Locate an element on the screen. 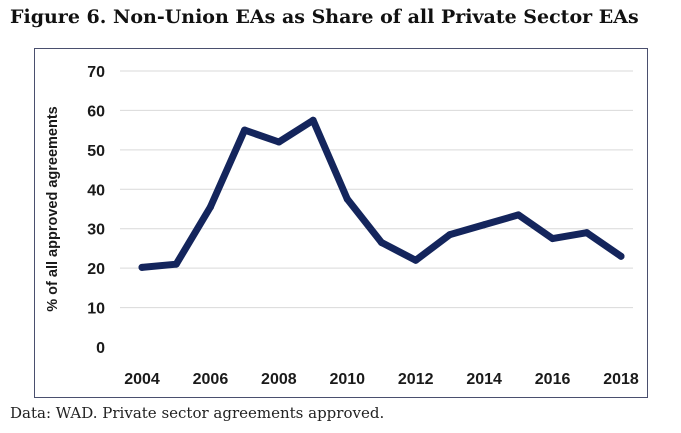 This screenshot has height=433, width=681. y-tick-label: 60 is located at coordinates (96, 111).